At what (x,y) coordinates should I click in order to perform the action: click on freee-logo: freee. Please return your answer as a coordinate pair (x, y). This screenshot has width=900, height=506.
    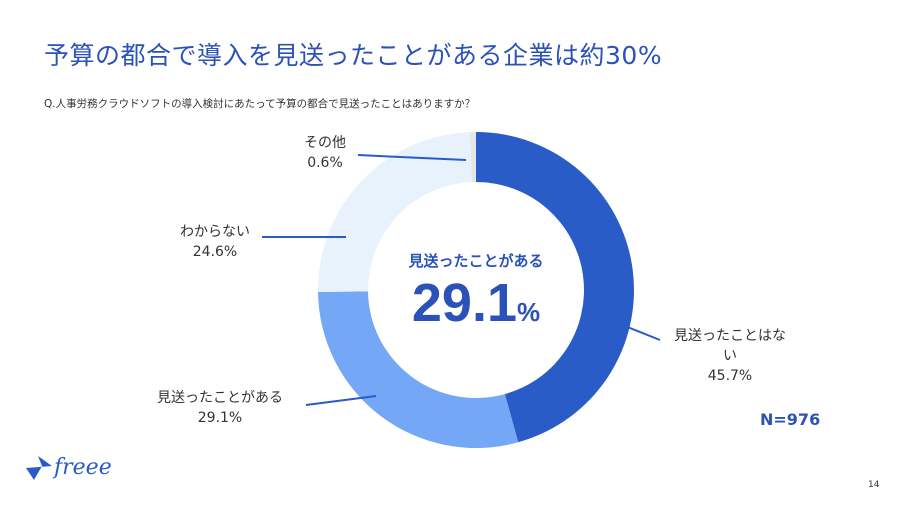
    Looking at the image, I should click on (68, 467).